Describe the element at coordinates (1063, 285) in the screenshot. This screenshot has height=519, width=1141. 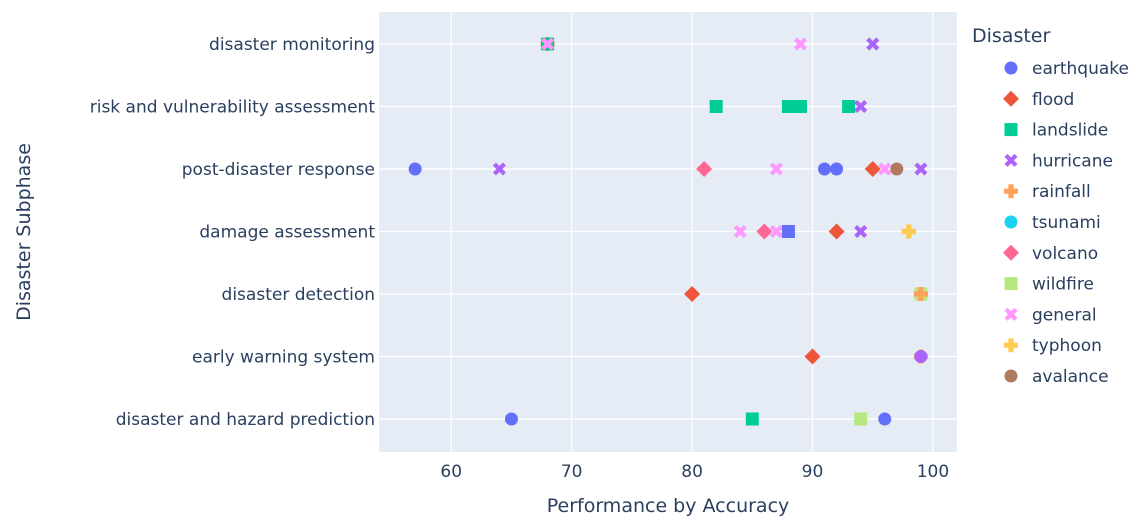
I see `legend-label-wildfire: wildfire` at that location.